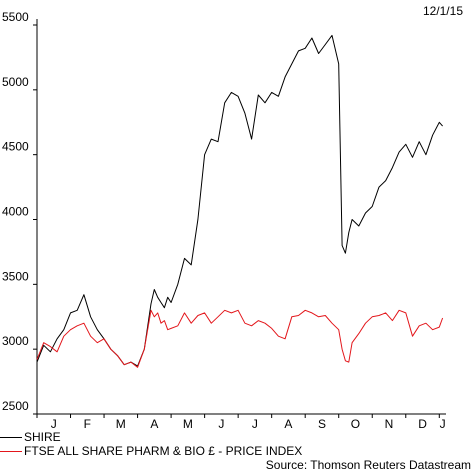  I want to click on x-tick-label: S, so click(322, 424).